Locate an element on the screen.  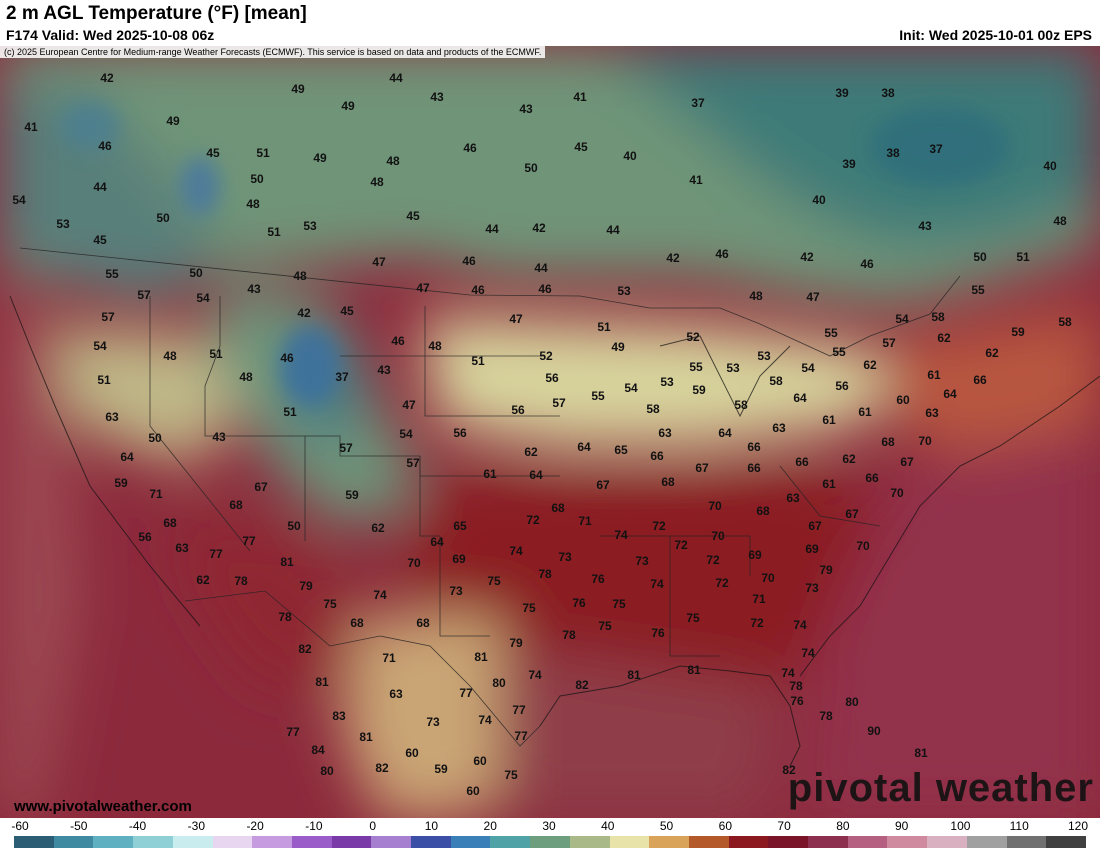
temperature-value: 81 is located at coordinates (366, 737).